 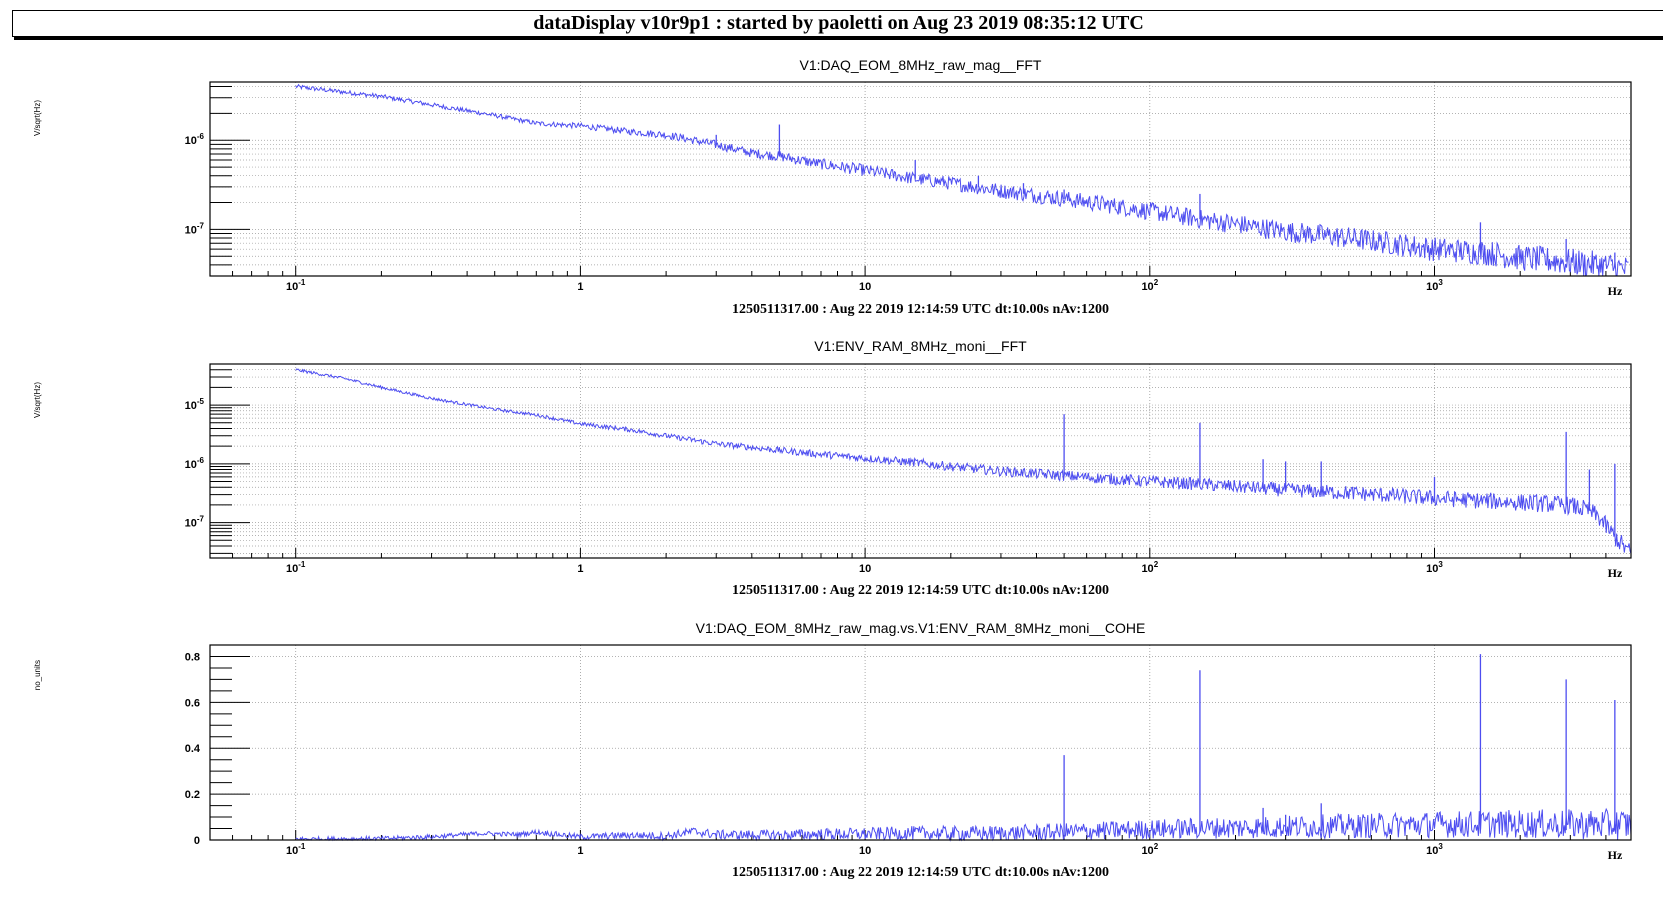 I want to click on y-tick-label: 10⁻⁵, so click(x=195, y=404).